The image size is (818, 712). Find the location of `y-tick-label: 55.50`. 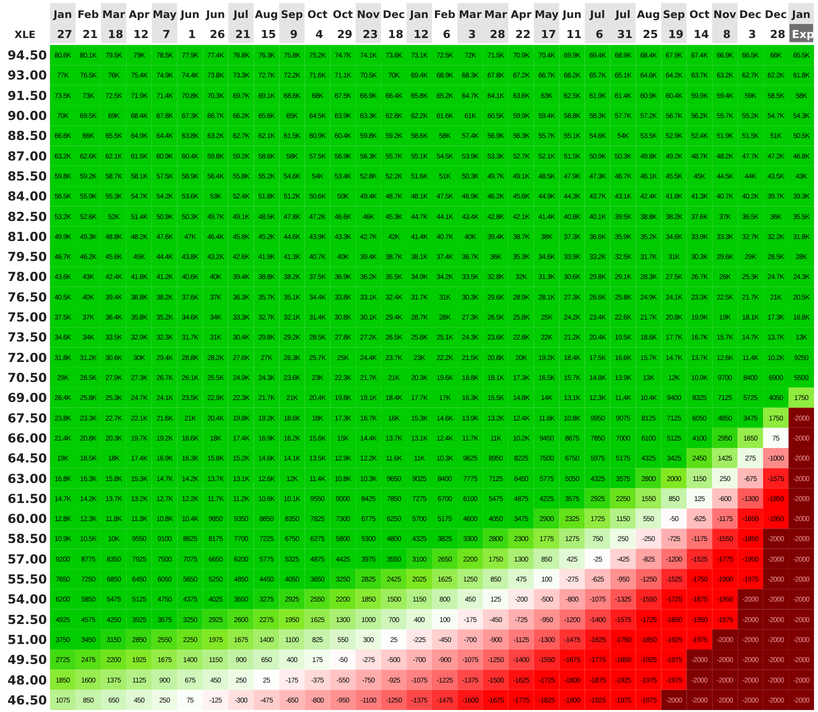

y-tick-label: 55.50 is located at coordinates (27, 579).